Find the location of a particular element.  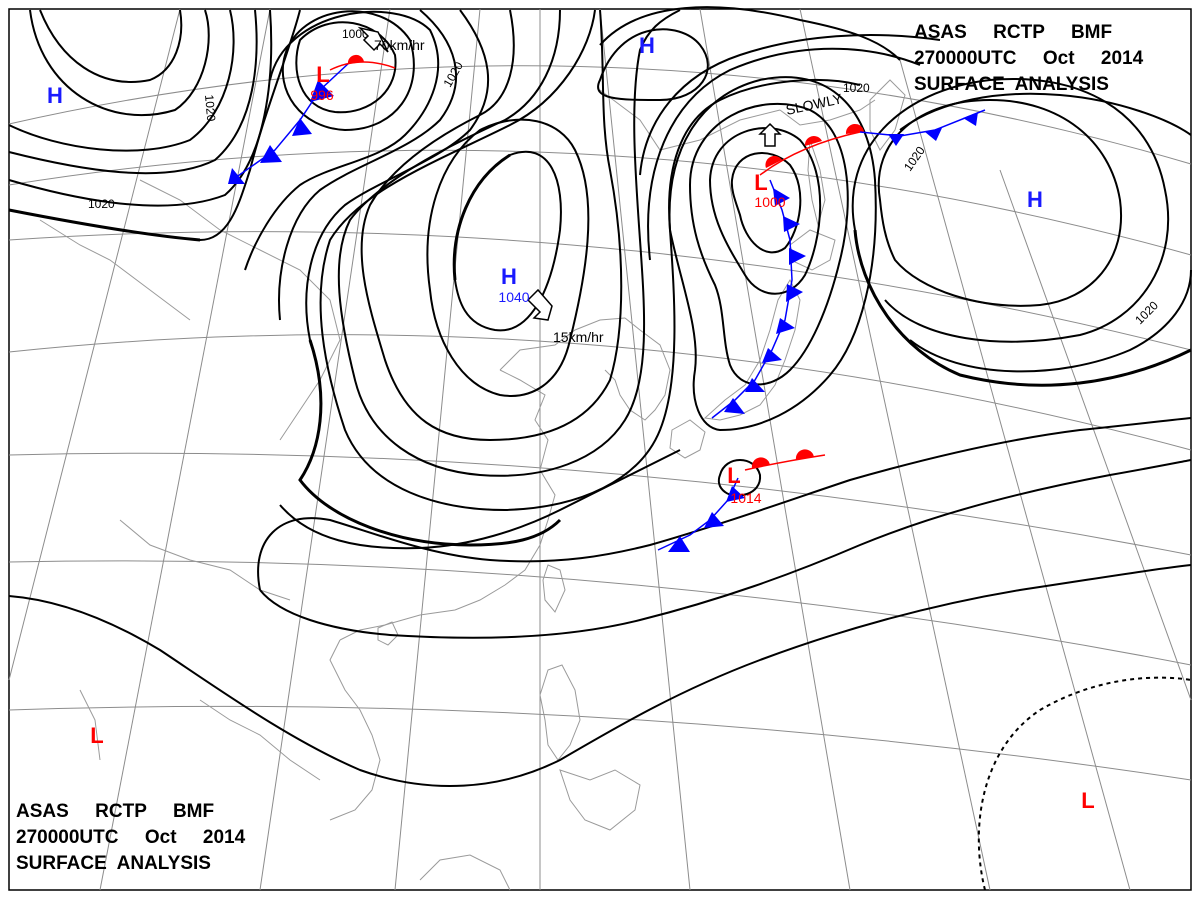

japan-kyushu is located at coordinates (687, 439).